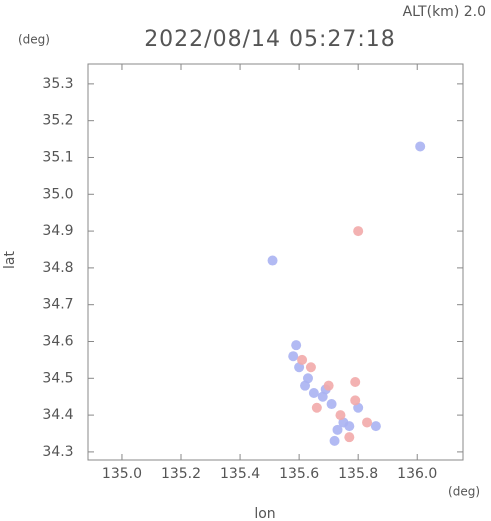 The width and height of the screenshot is (491, 521). I want to click on x-tick-label: 135.6, so click(299, 474).